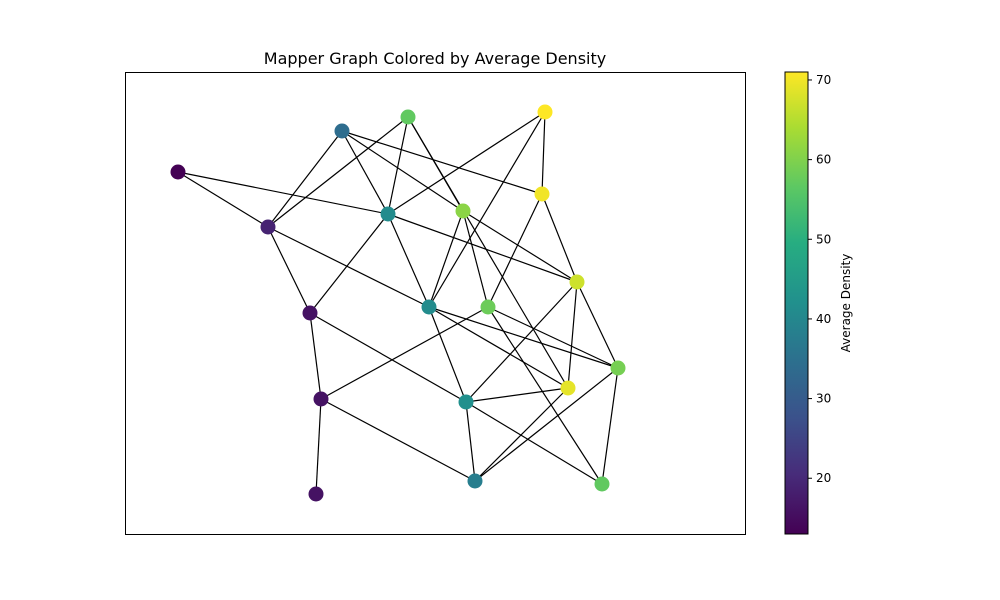 This screenshot has width=1000, height=600. What do you see at coordinates (823, 399) in the screenshot?
I see `colorbar-tick-label: 30` at bounding box center [823, 399].